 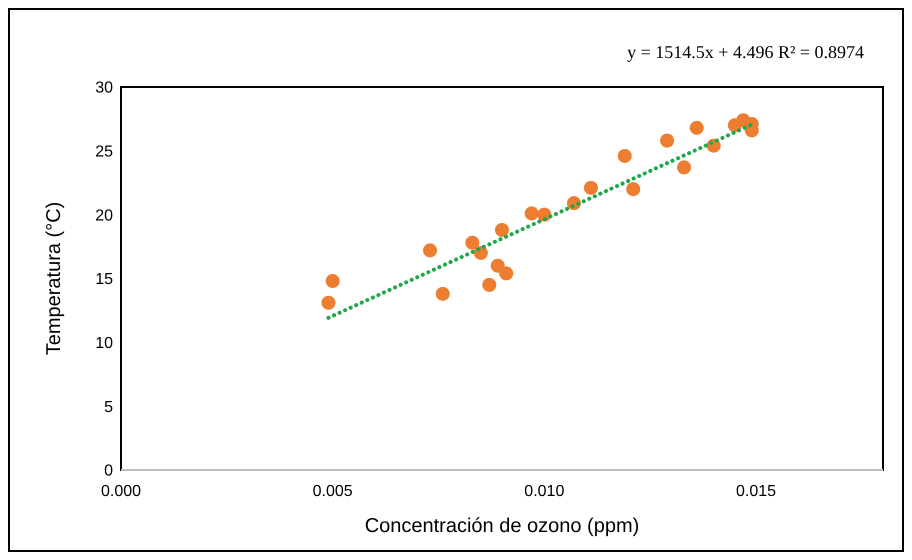 What do you see at coordinates (502, 526) in the screenshot?
I see `x-axis-title: Concentración de ozono (ppm)` at bounding box center [502, 526].